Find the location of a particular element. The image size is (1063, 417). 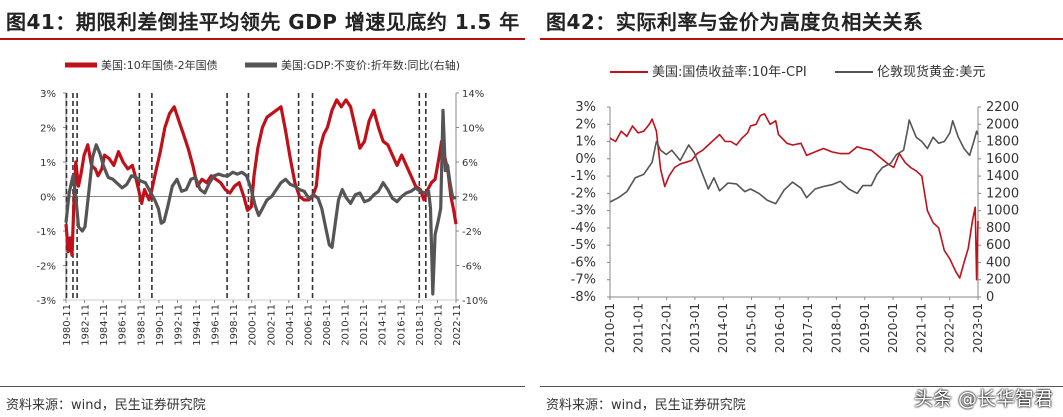

x-tick-label: 1984-11 is located at coordinates (104, 325).